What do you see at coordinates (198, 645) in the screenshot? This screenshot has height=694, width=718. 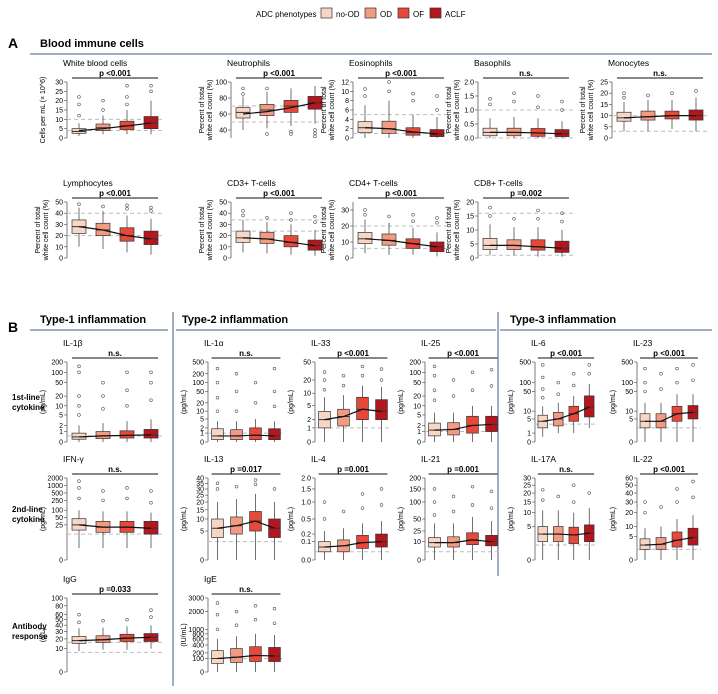 I see `y-tick-label: 400` at bounding box center [198, 645].